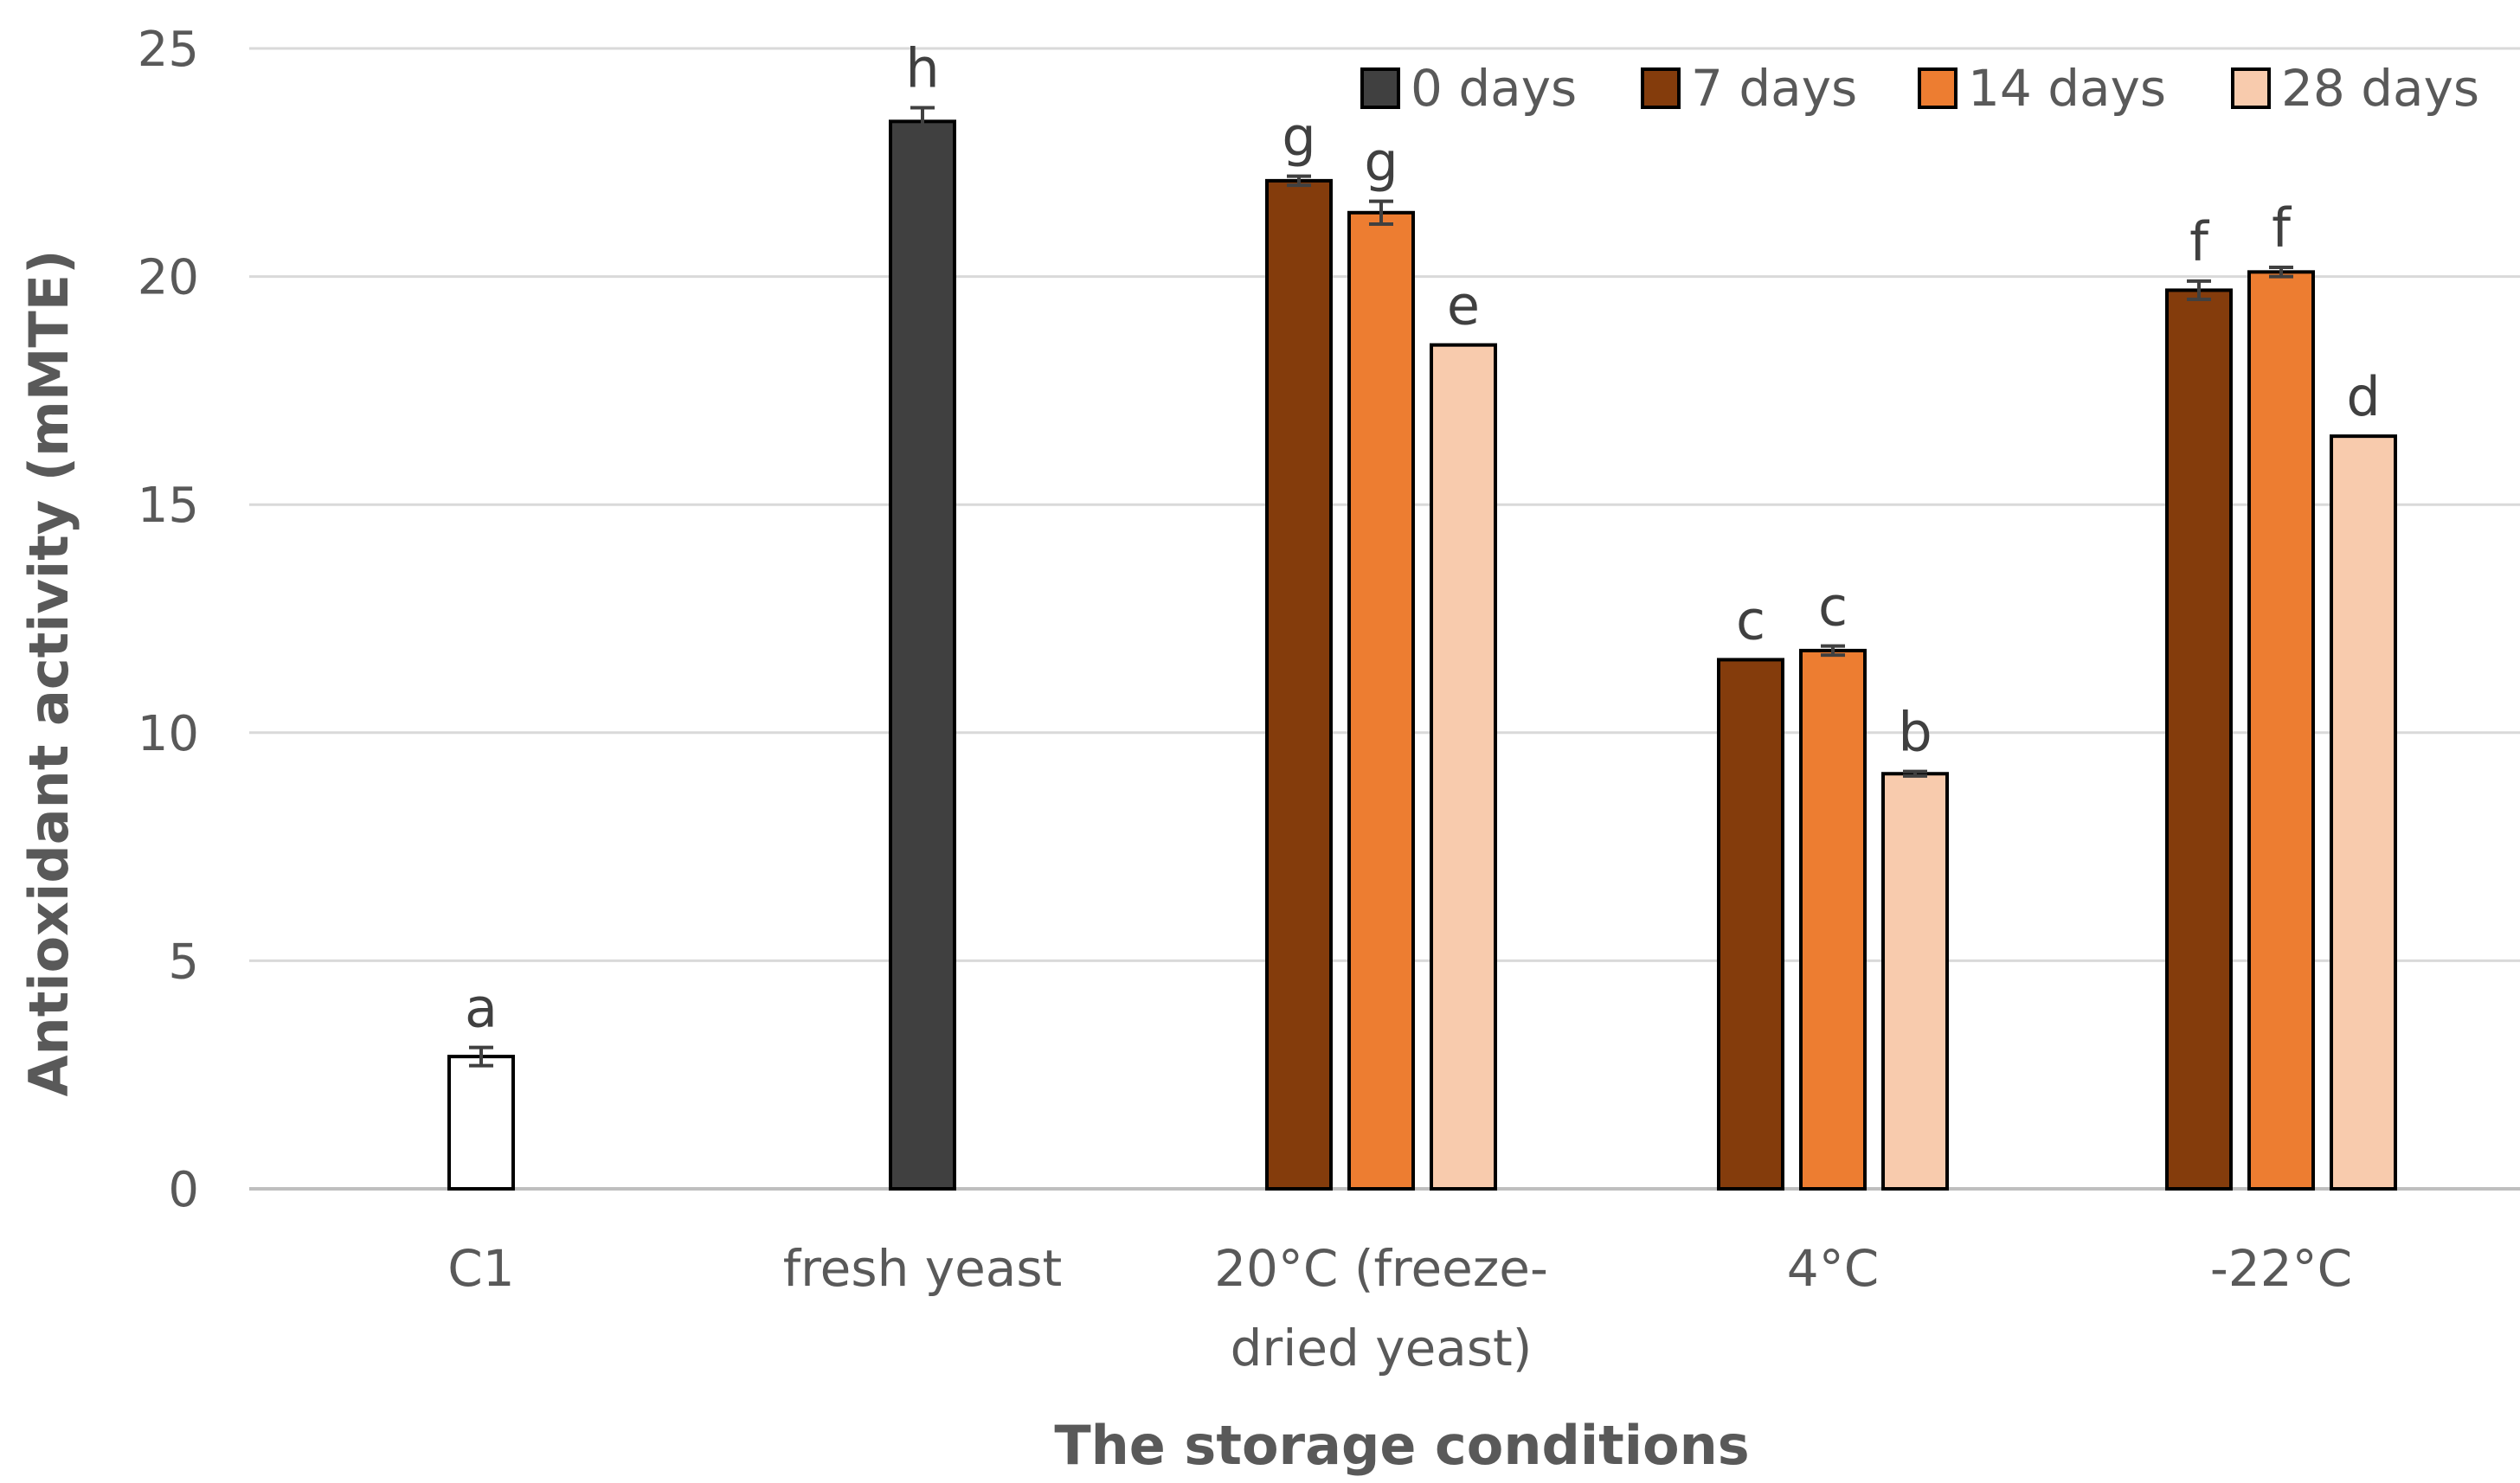  What do you see at coordinates (168, 620) in the screenshot?
I see `y-tick-labels: 0 5 10 15 20 25` at bounding box center [168, 620].